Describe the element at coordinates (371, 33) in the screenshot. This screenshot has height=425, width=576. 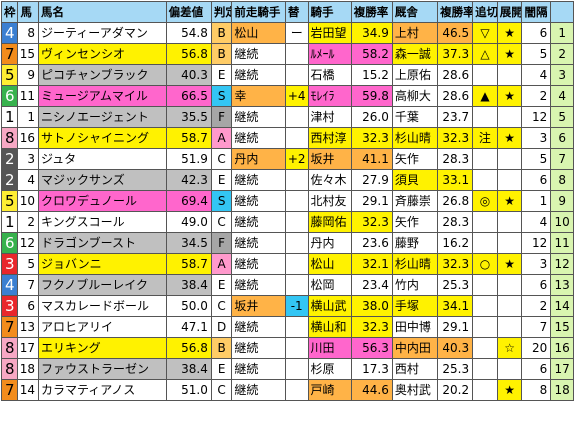
I see `jockey-place-rate: 34.9` at that location.